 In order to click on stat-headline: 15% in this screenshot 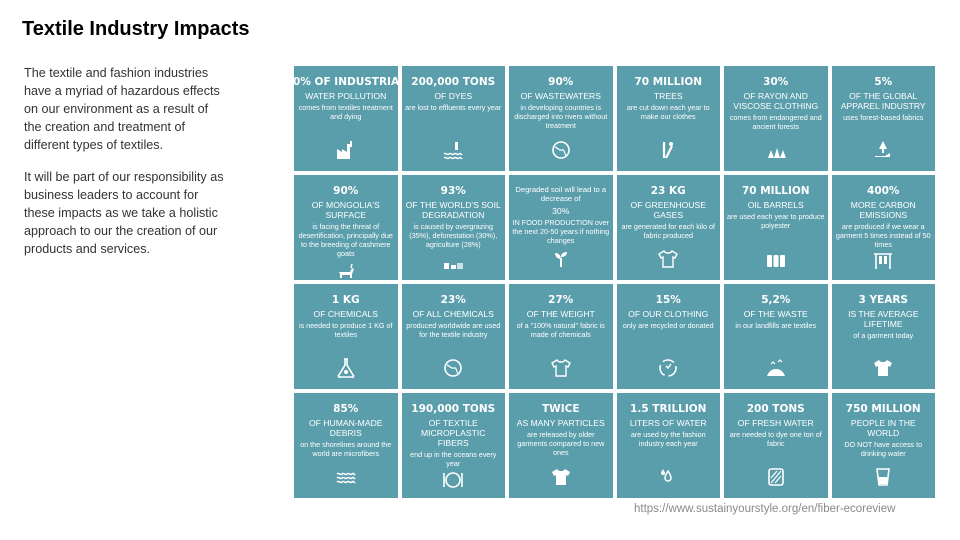, I will do `click(668, 300)`.